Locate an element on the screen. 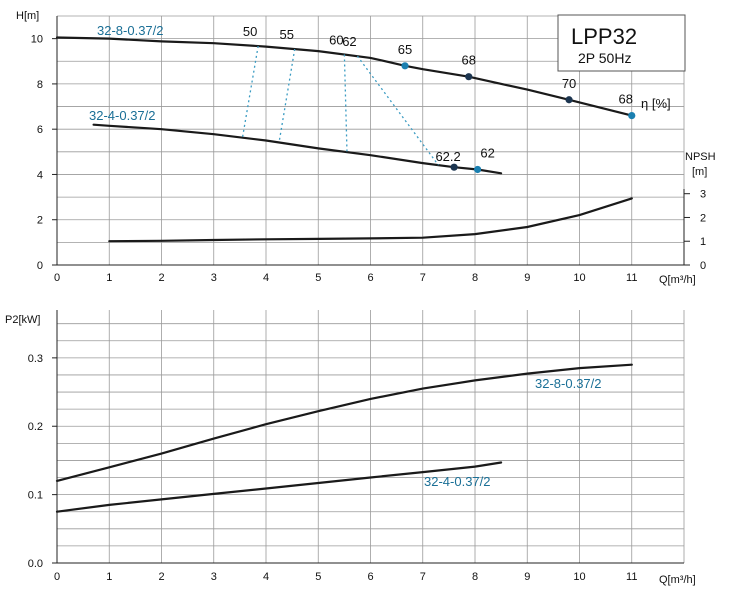  power-series-label: 32-4-0.37/2 is located at coordinates (457, 481).